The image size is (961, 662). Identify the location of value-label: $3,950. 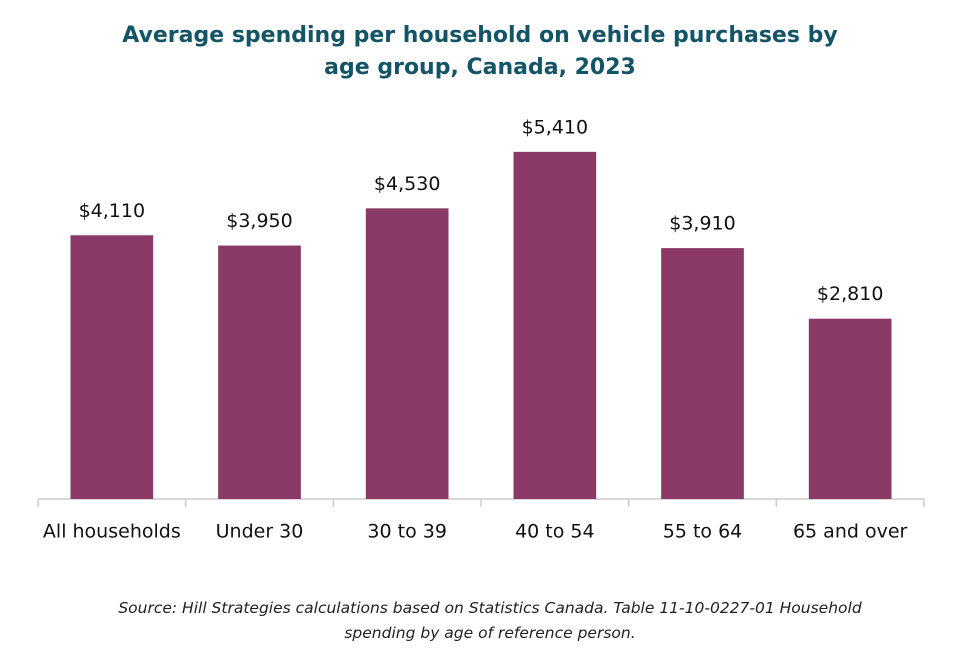
(259, 221).